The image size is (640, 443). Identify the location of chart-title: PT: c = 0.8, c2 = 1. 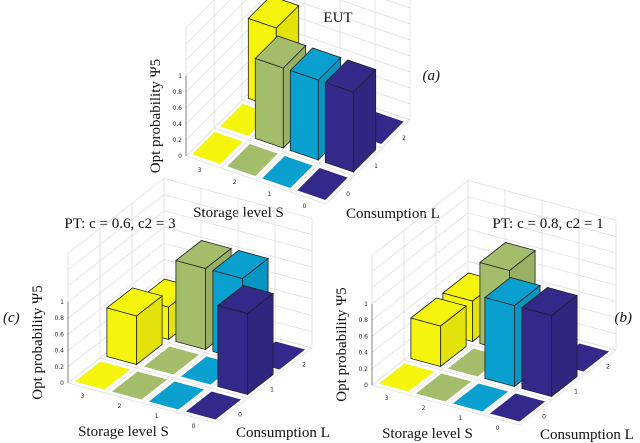
(547, 224).